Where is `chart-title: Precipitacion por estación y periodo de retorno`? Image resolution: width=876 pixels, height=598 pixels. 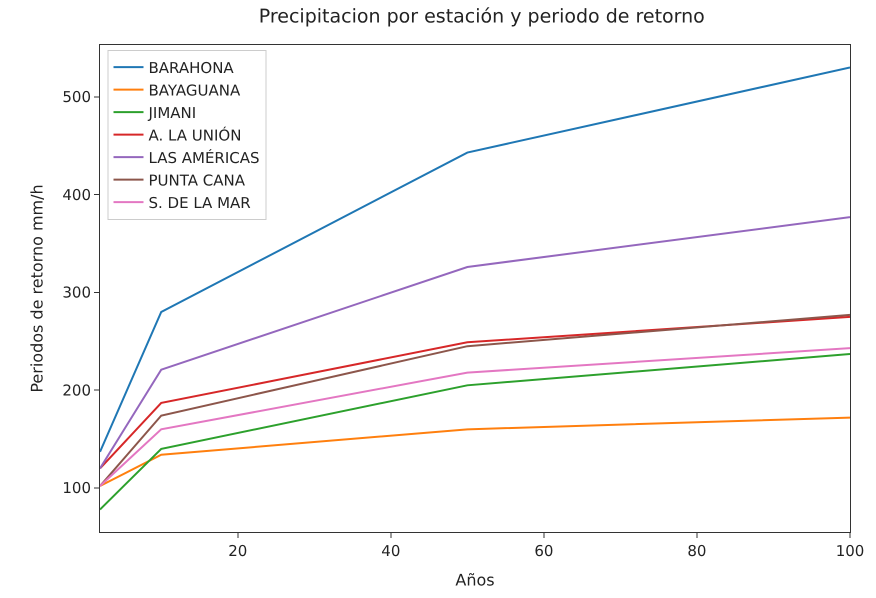
chart-title: Precipitacion por estación y periodo de retorno is located at coordinates (481, 16).